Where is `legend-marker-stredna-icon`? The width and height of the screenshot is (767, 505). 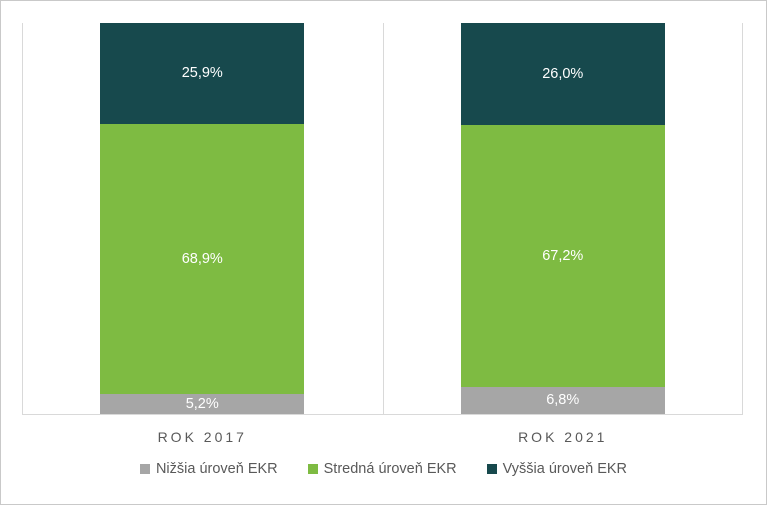 legend-marker-stredna-icon is located at coordinates (312, 469).